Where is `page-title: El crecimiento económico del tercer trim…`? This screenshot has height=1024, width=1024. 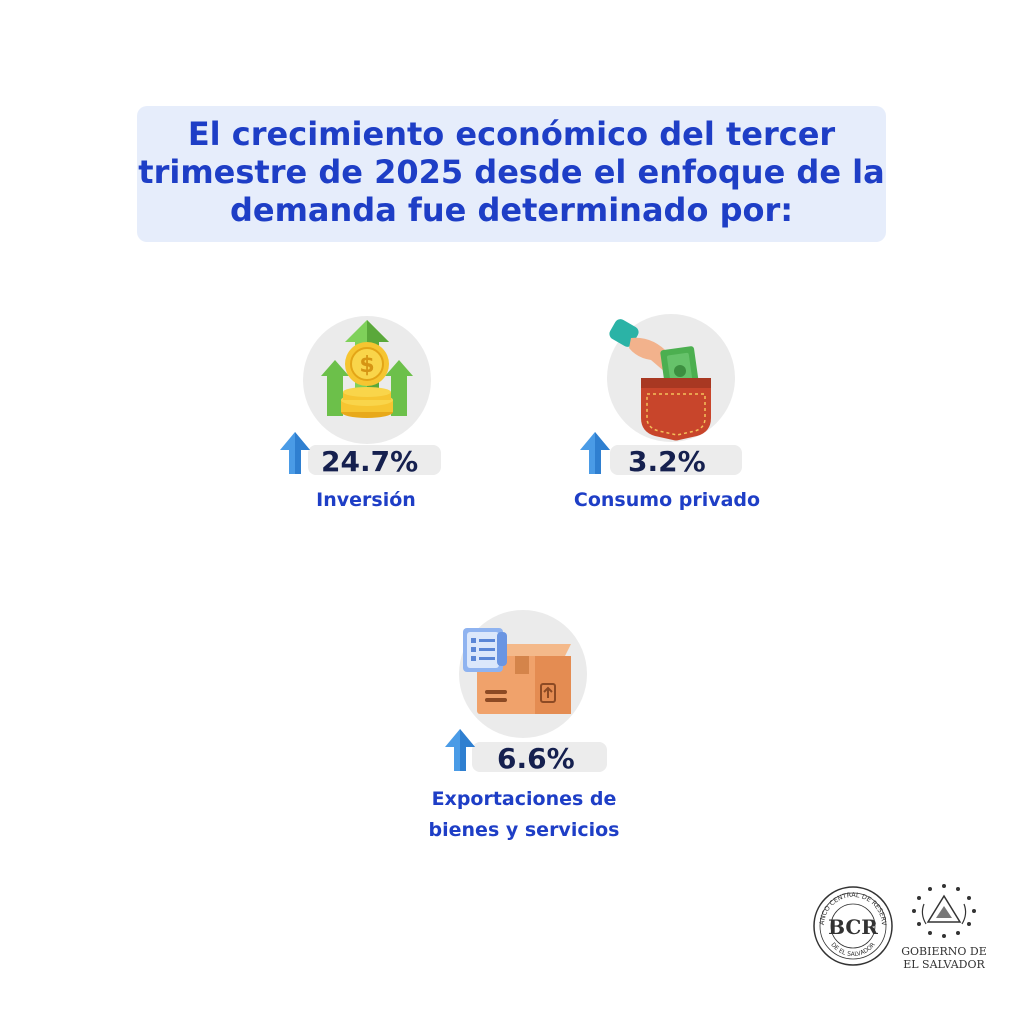 page-title: El crecimiento económico del tercer trim… is located at coordinates (511, 172).